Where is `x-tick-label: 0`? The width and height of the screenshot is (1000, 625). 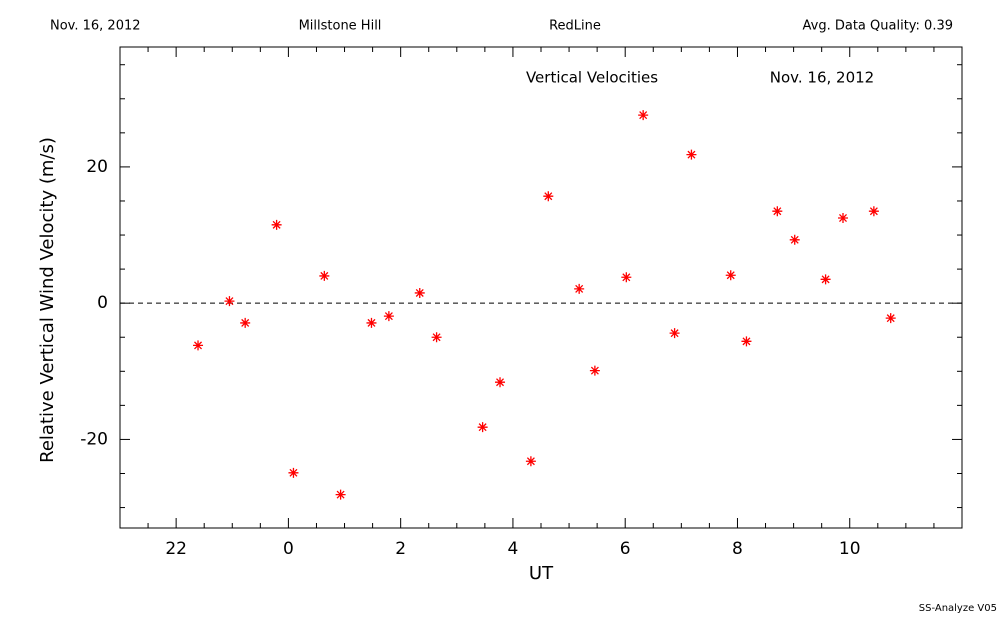 x-tick-label: 0 is located at coordinates (288, 549).